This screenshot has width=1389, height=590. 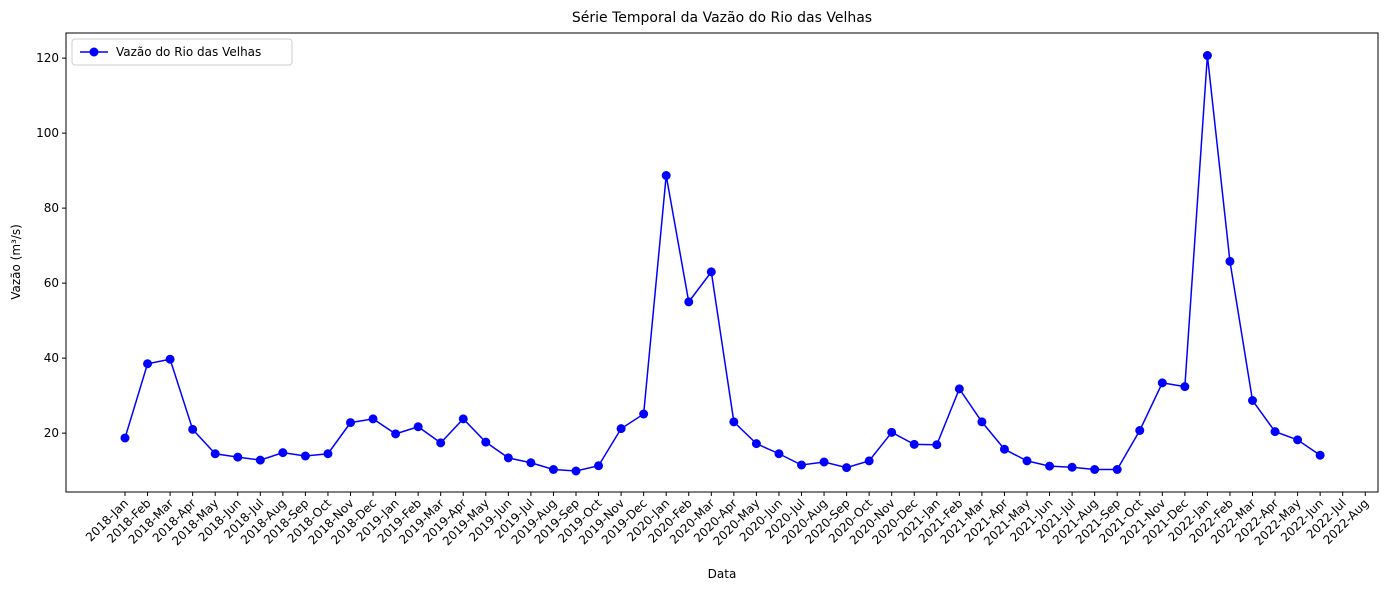 What do you see at coordinates (47, 58) in the screenshot?
I see `y-tick-label: 120` at bounding box center [47, 58].